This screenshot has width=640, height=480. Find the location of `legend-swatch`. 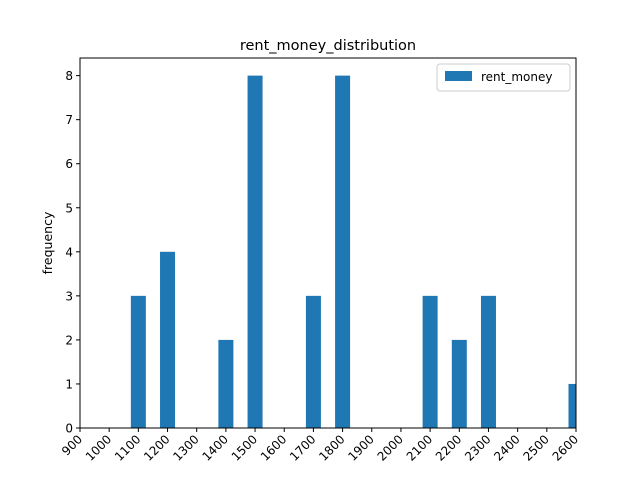

legend-swatch is located at coordinates (458, 76).